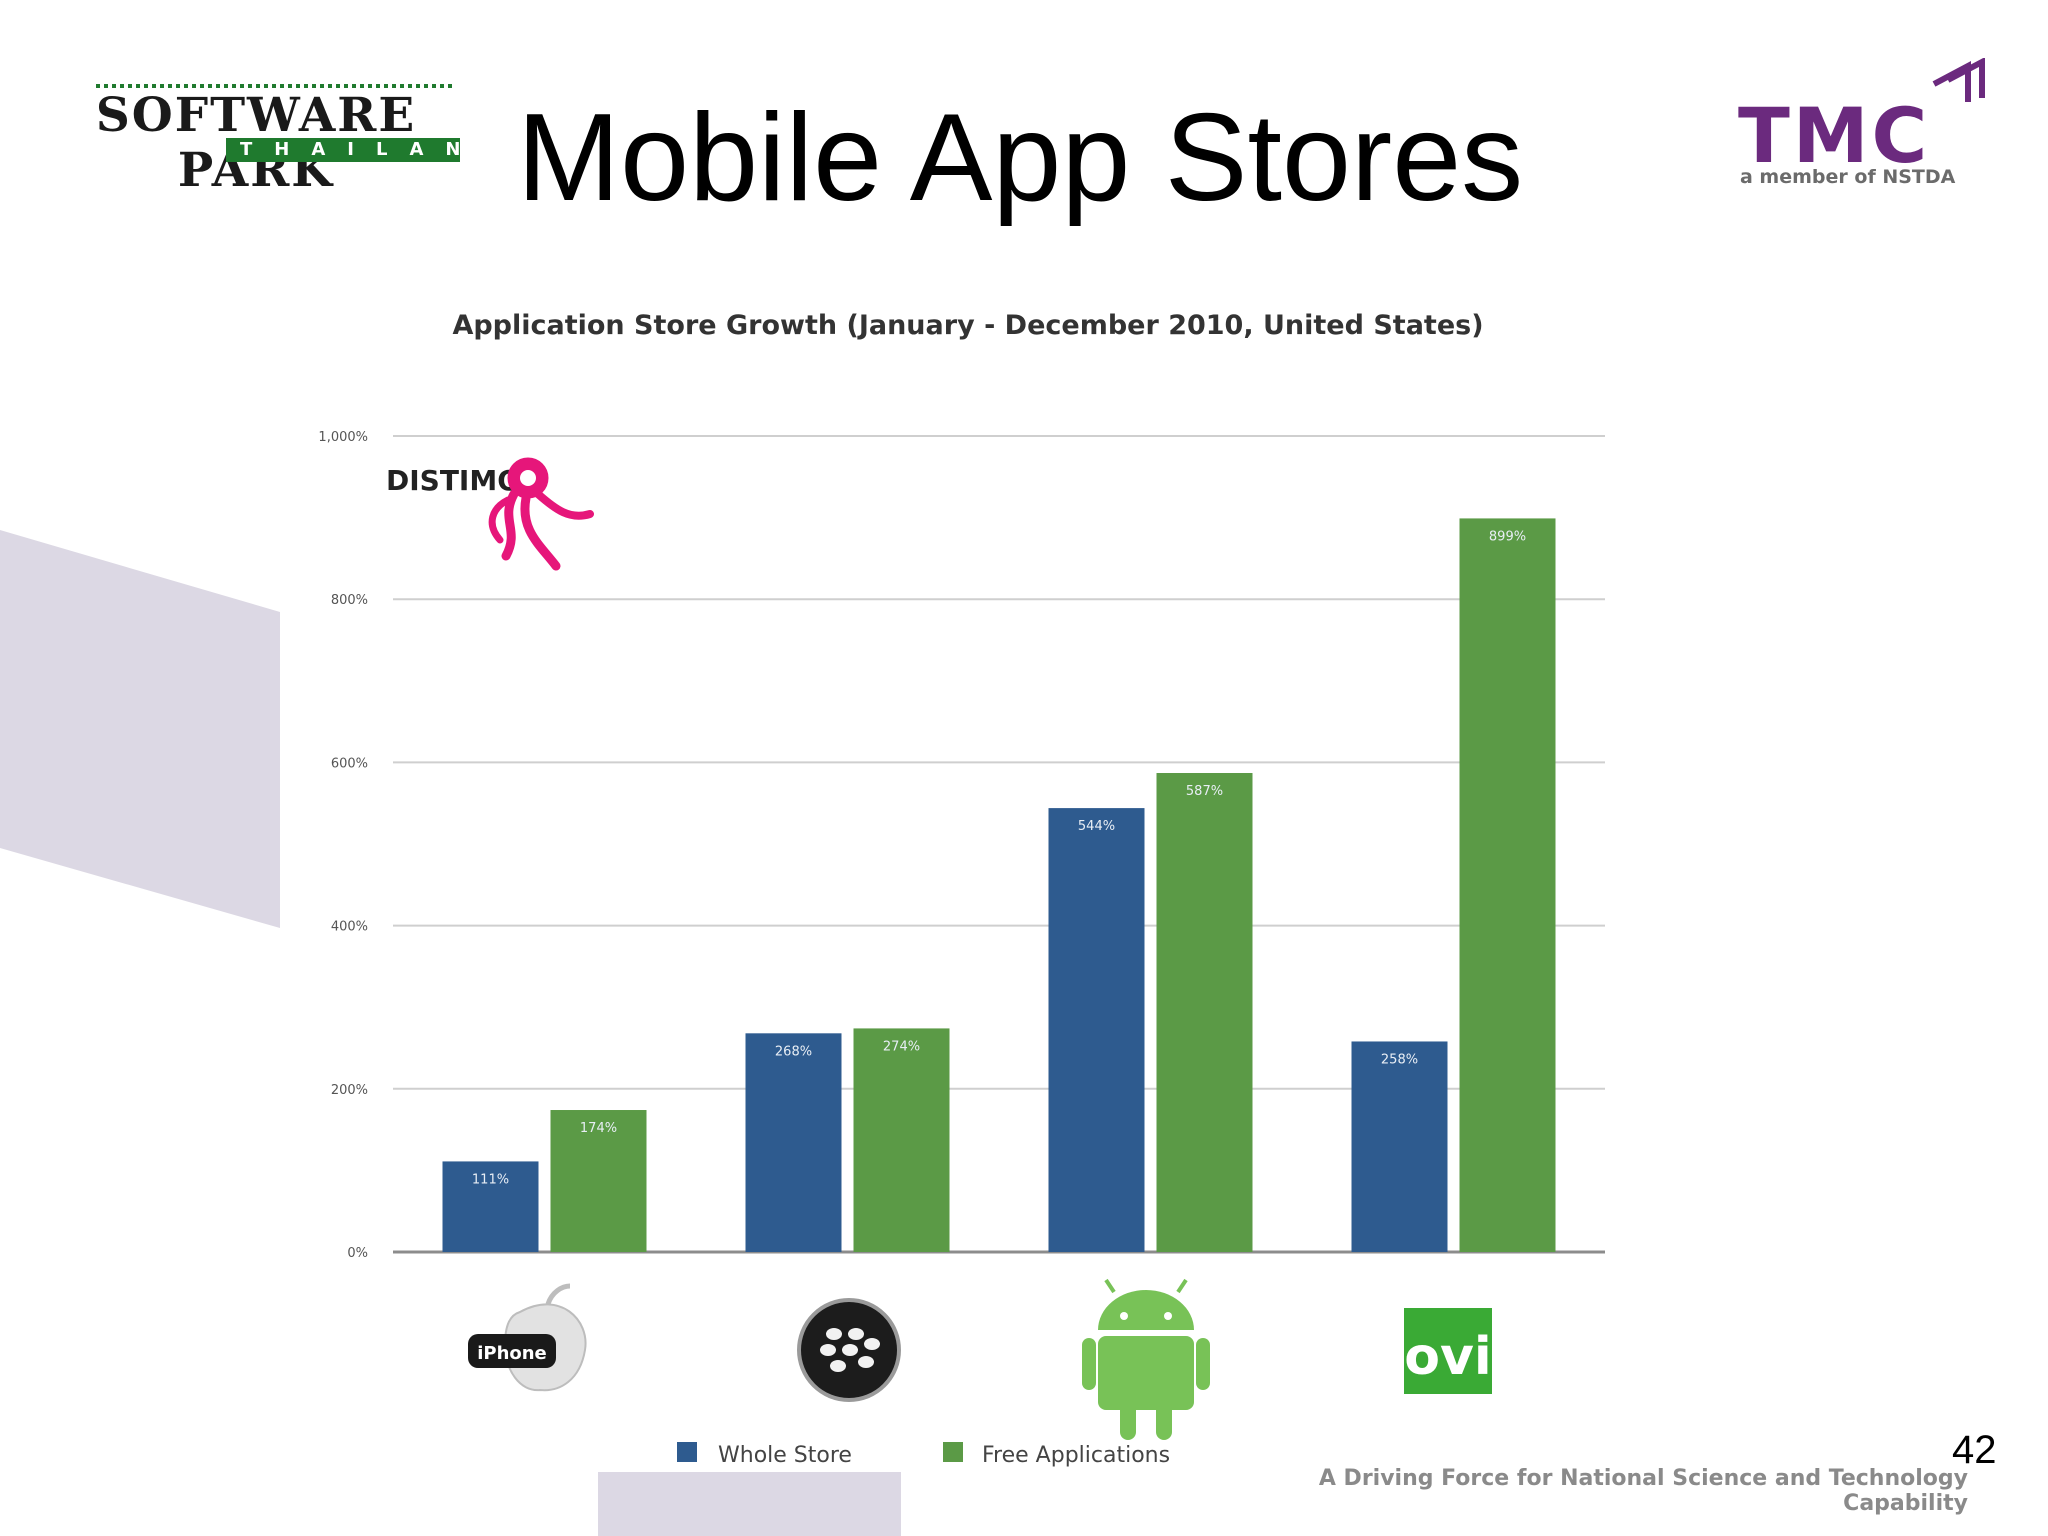 The height and width of the screenshot is (1536, 2048). What do you see at coordinates (349, 600) in the screenshot?
I see `y-tick-label: 800%` at bounding box center [349, 600].